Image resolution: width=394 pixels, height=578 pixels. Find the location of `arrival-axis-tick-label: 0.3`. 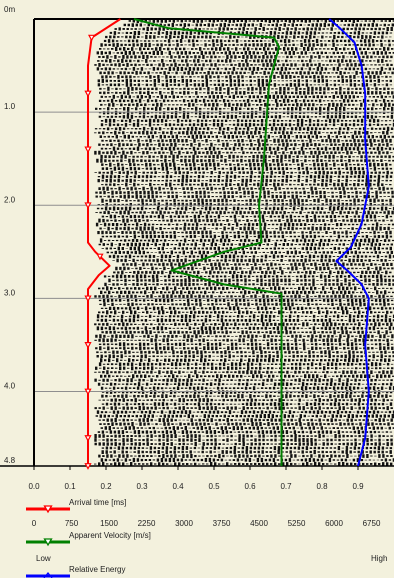

arrival-axis-tick-label: 0.3 is located at coordinates (142, 486).